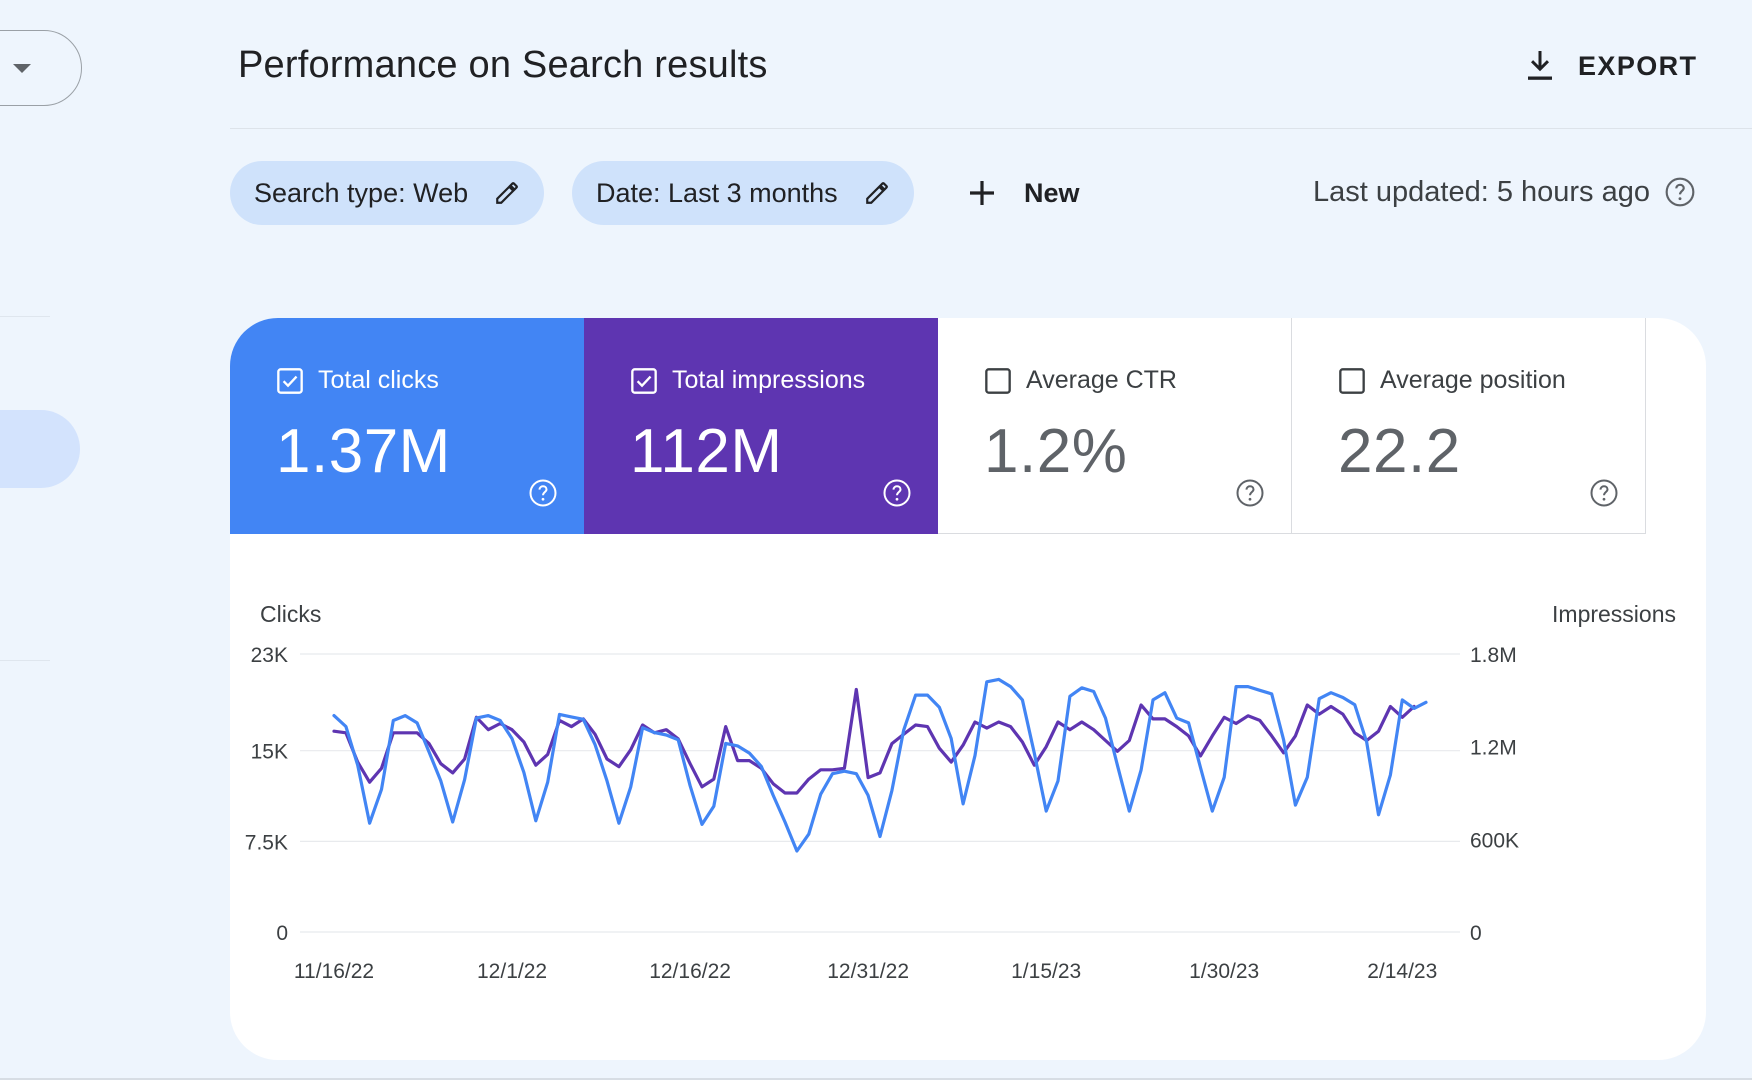 The width and height of the screenshot is (1752, 1080). Describe the element at coordinates (1493, 655) in the screenshot. I see `right-tick-label: 1.8M` at that location.